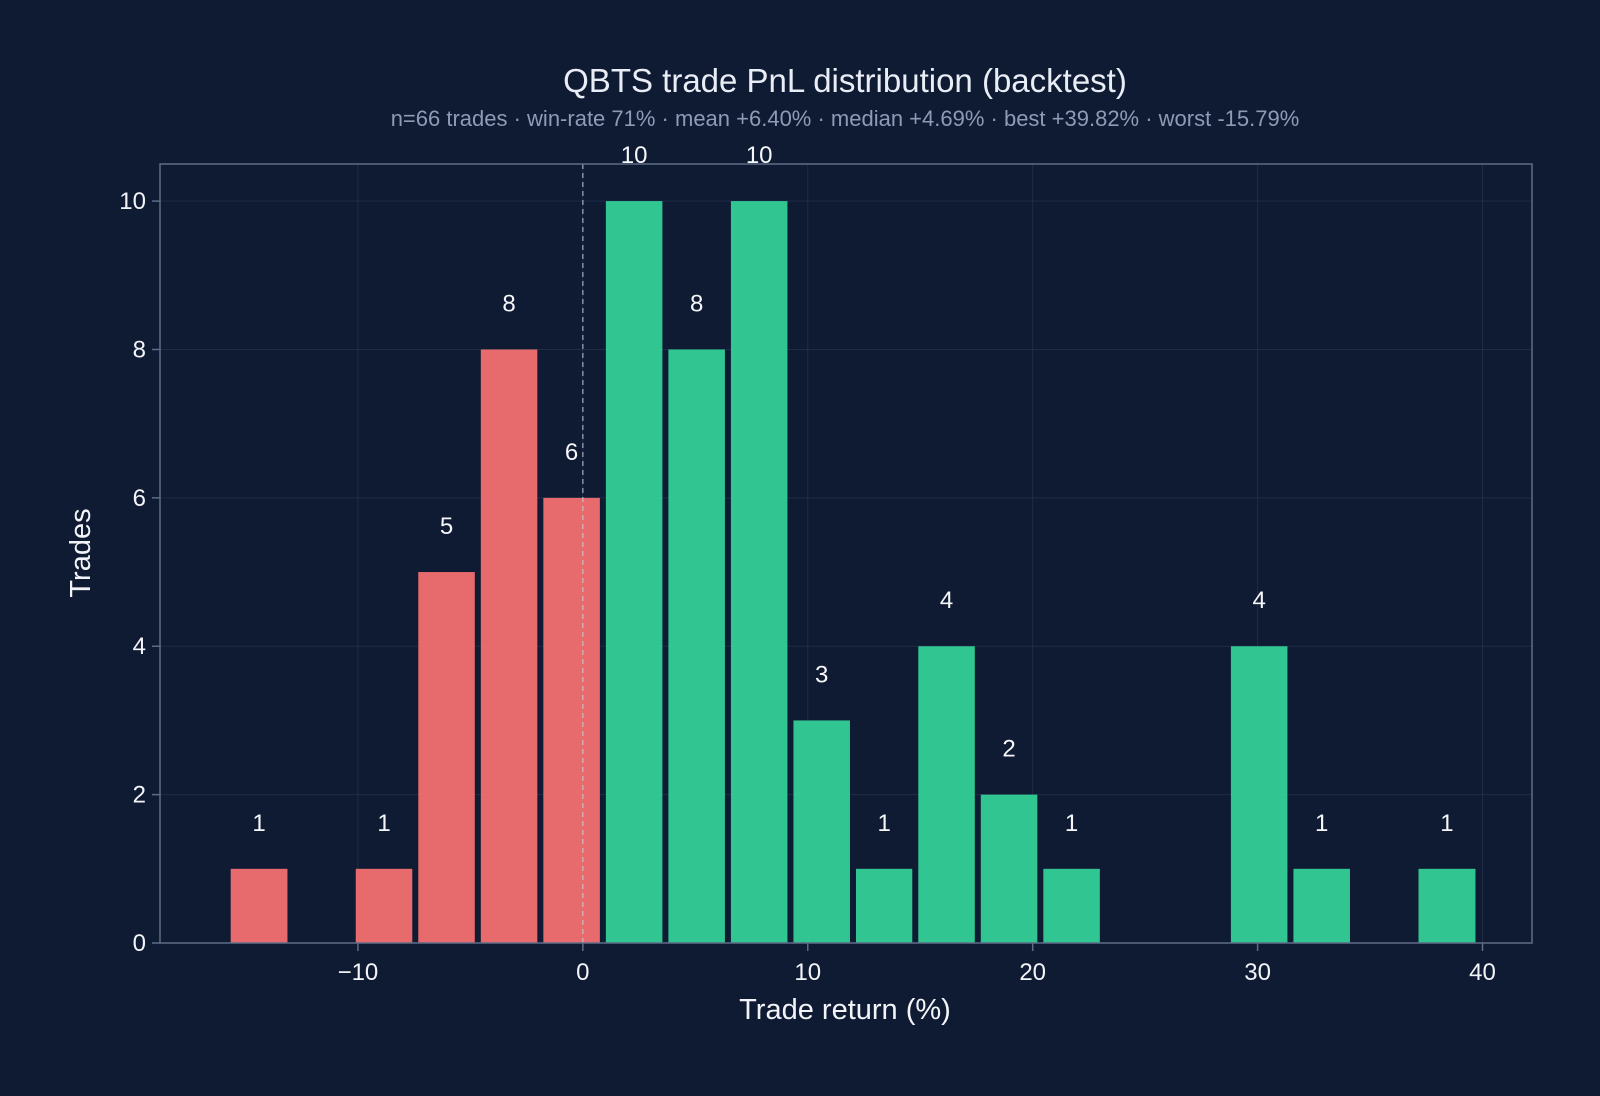 The height and width of the screenshot is (1096, 1600). What do you see at coordinates (1257, 972) in the screenshot?
I see `x-tick-label: 30` at bounding box center [1257, 972].